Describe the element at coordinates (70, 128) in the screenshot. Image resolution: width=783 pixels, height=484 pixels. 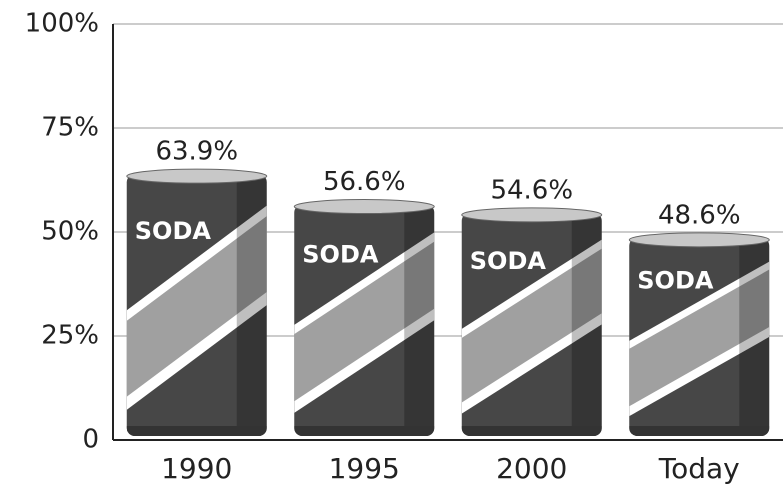
I see `y-tick-label: 75%` at that location.